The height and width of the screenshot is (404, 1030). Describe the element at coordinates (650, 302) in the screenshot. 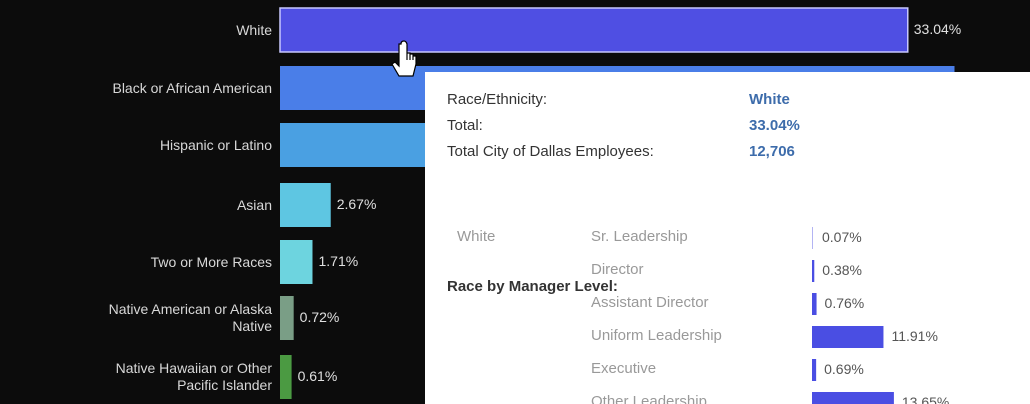

I see `category-label: Assistant Director` at that location.